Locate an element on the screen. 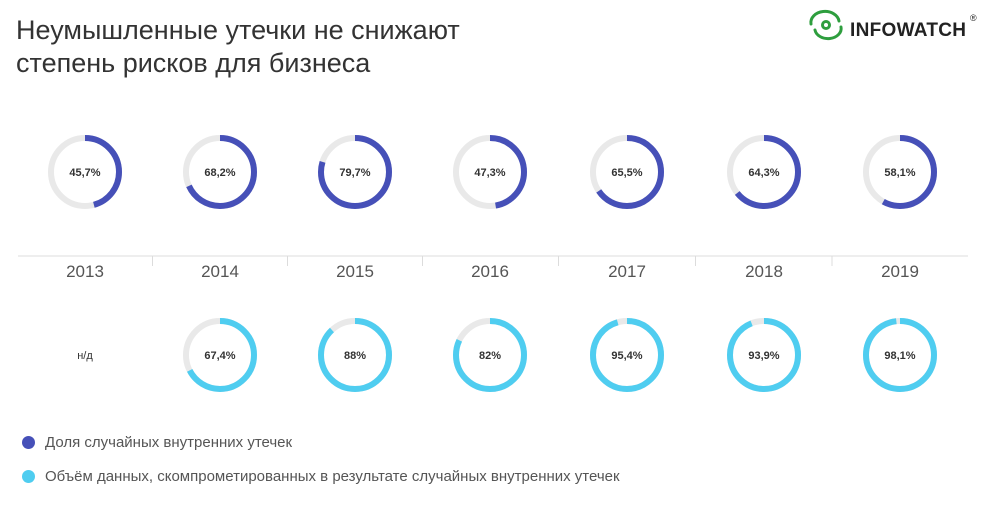  donut-value-label: 79,7% is located at coordinates (354, 173).